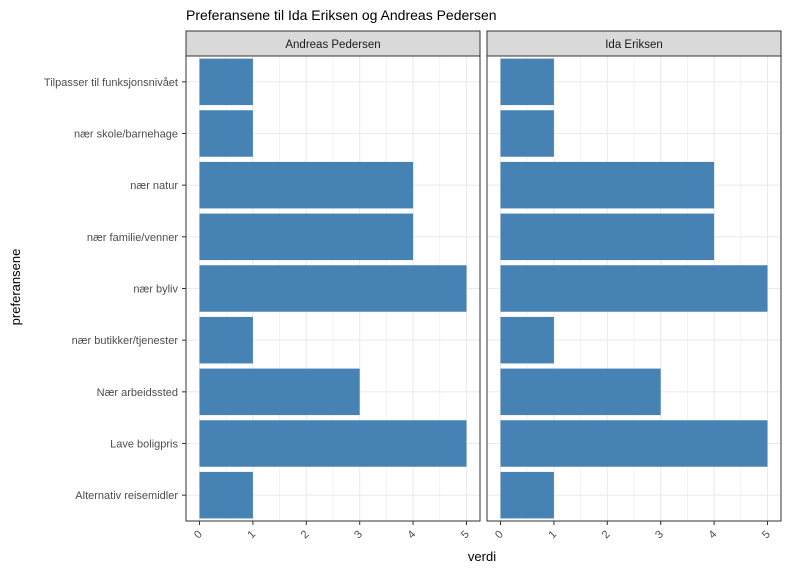 The width and height of the screenshot is (788, 570). I want to click on category-label: Nær arbeidssted, so click(137, 393).